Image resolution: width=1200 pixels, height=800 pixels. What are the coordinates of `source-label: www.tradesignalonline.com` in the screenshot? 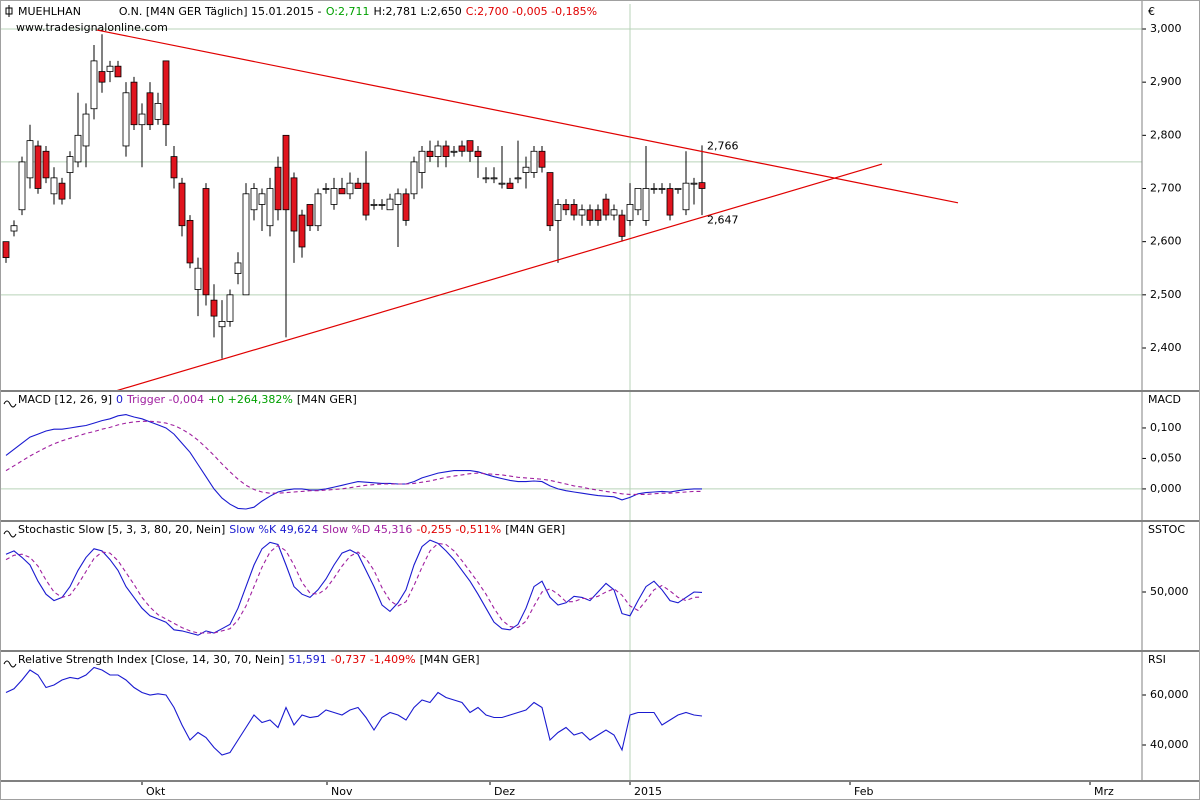 It's located at (92, 27).